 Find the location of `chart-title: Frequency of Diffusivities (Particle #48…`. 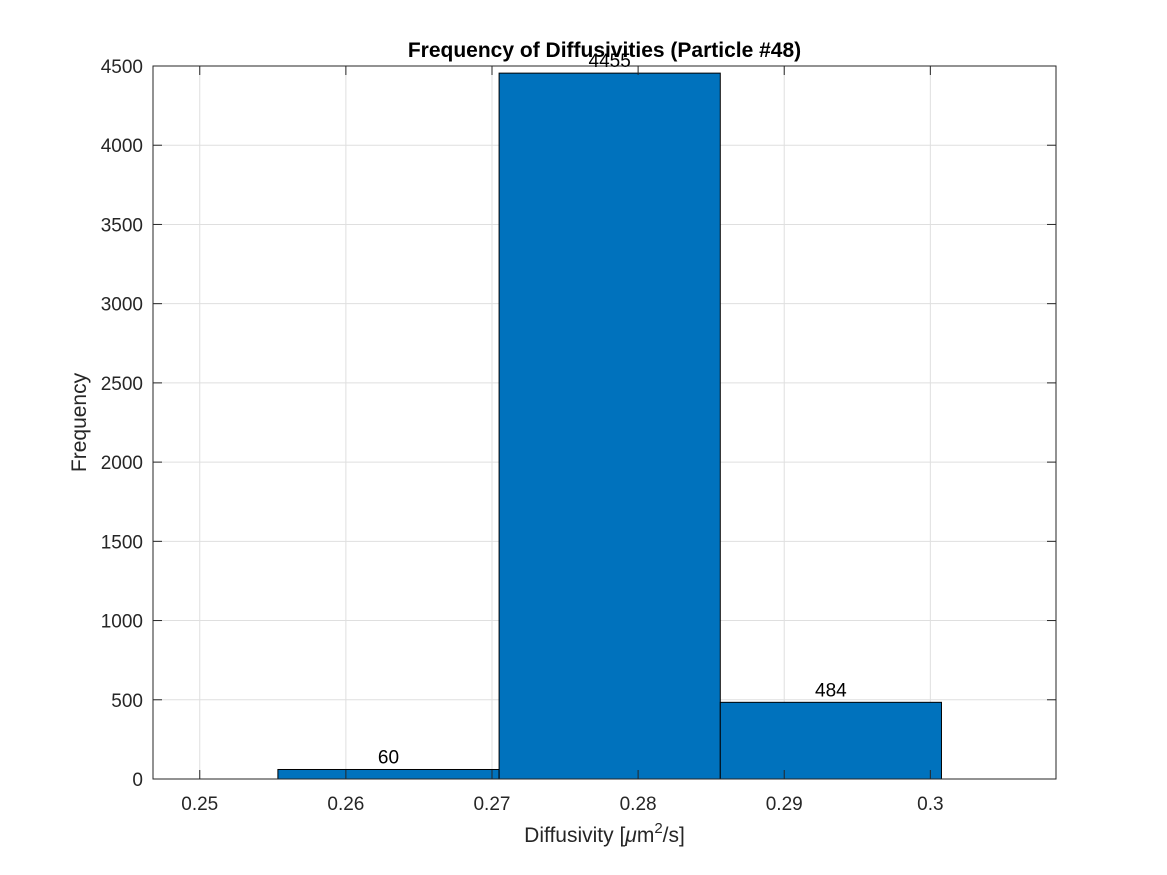

chart-title: Frequency of Diffusivities (Particle #48… is located at coordinates (604, 50).